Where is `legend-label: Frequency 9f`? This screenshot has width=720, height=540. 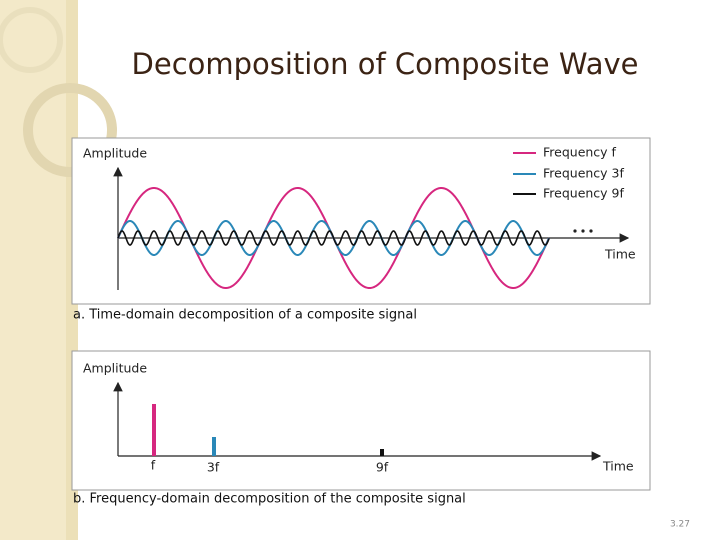
legend-label: Frequency 9f is located at coordinates (584, 193).